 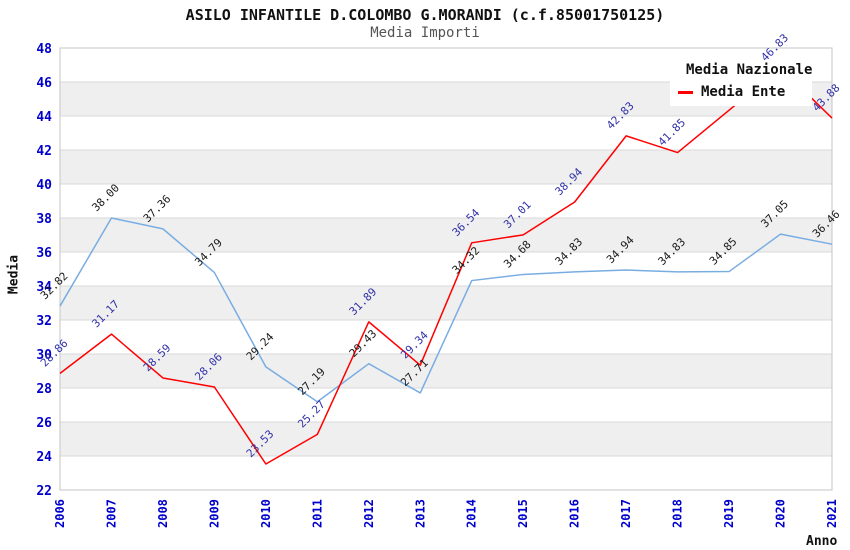 I want to click on x-tick-label: 2014, so click(x=472, y=513).